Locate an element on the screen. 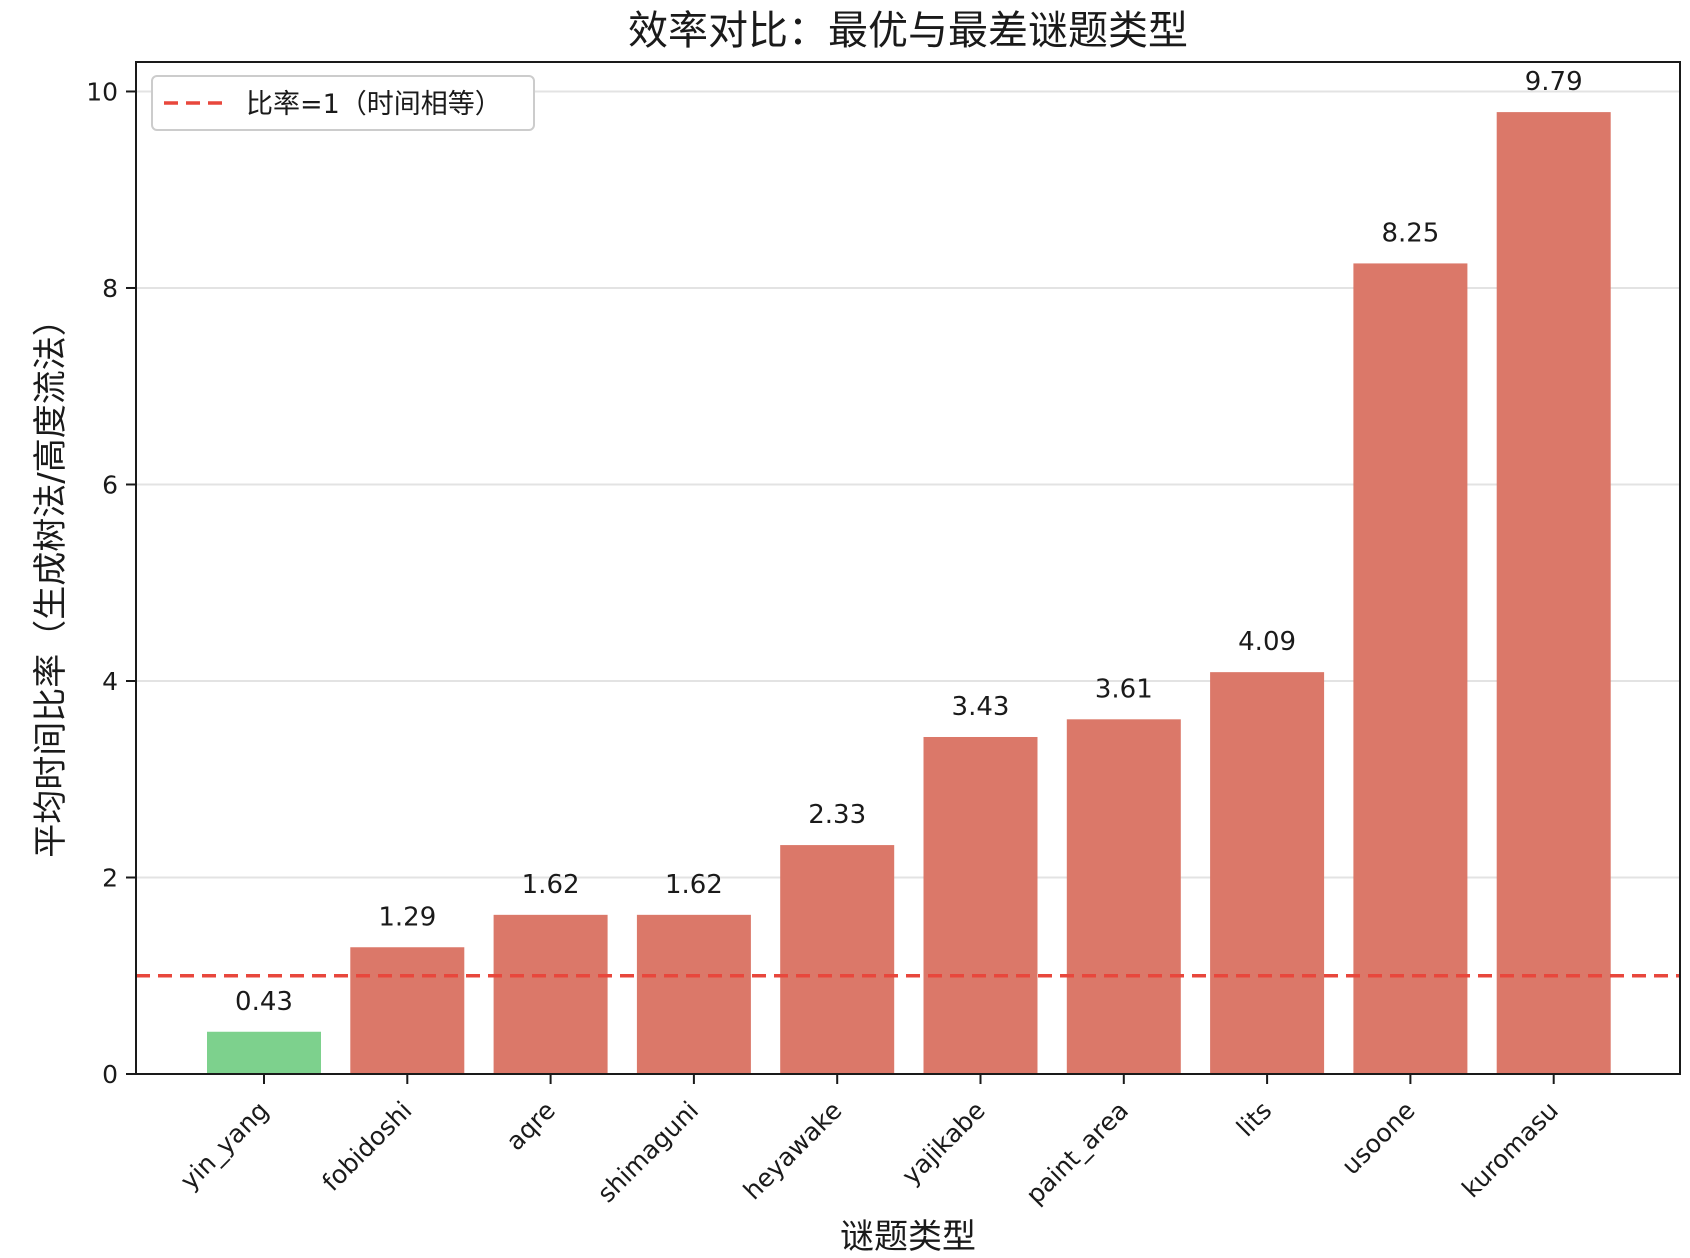 This screenshot has height=1258, width=1690. chart-title: 效率对比：最优与最差谜题类型 is located at coordinates (908, 31).